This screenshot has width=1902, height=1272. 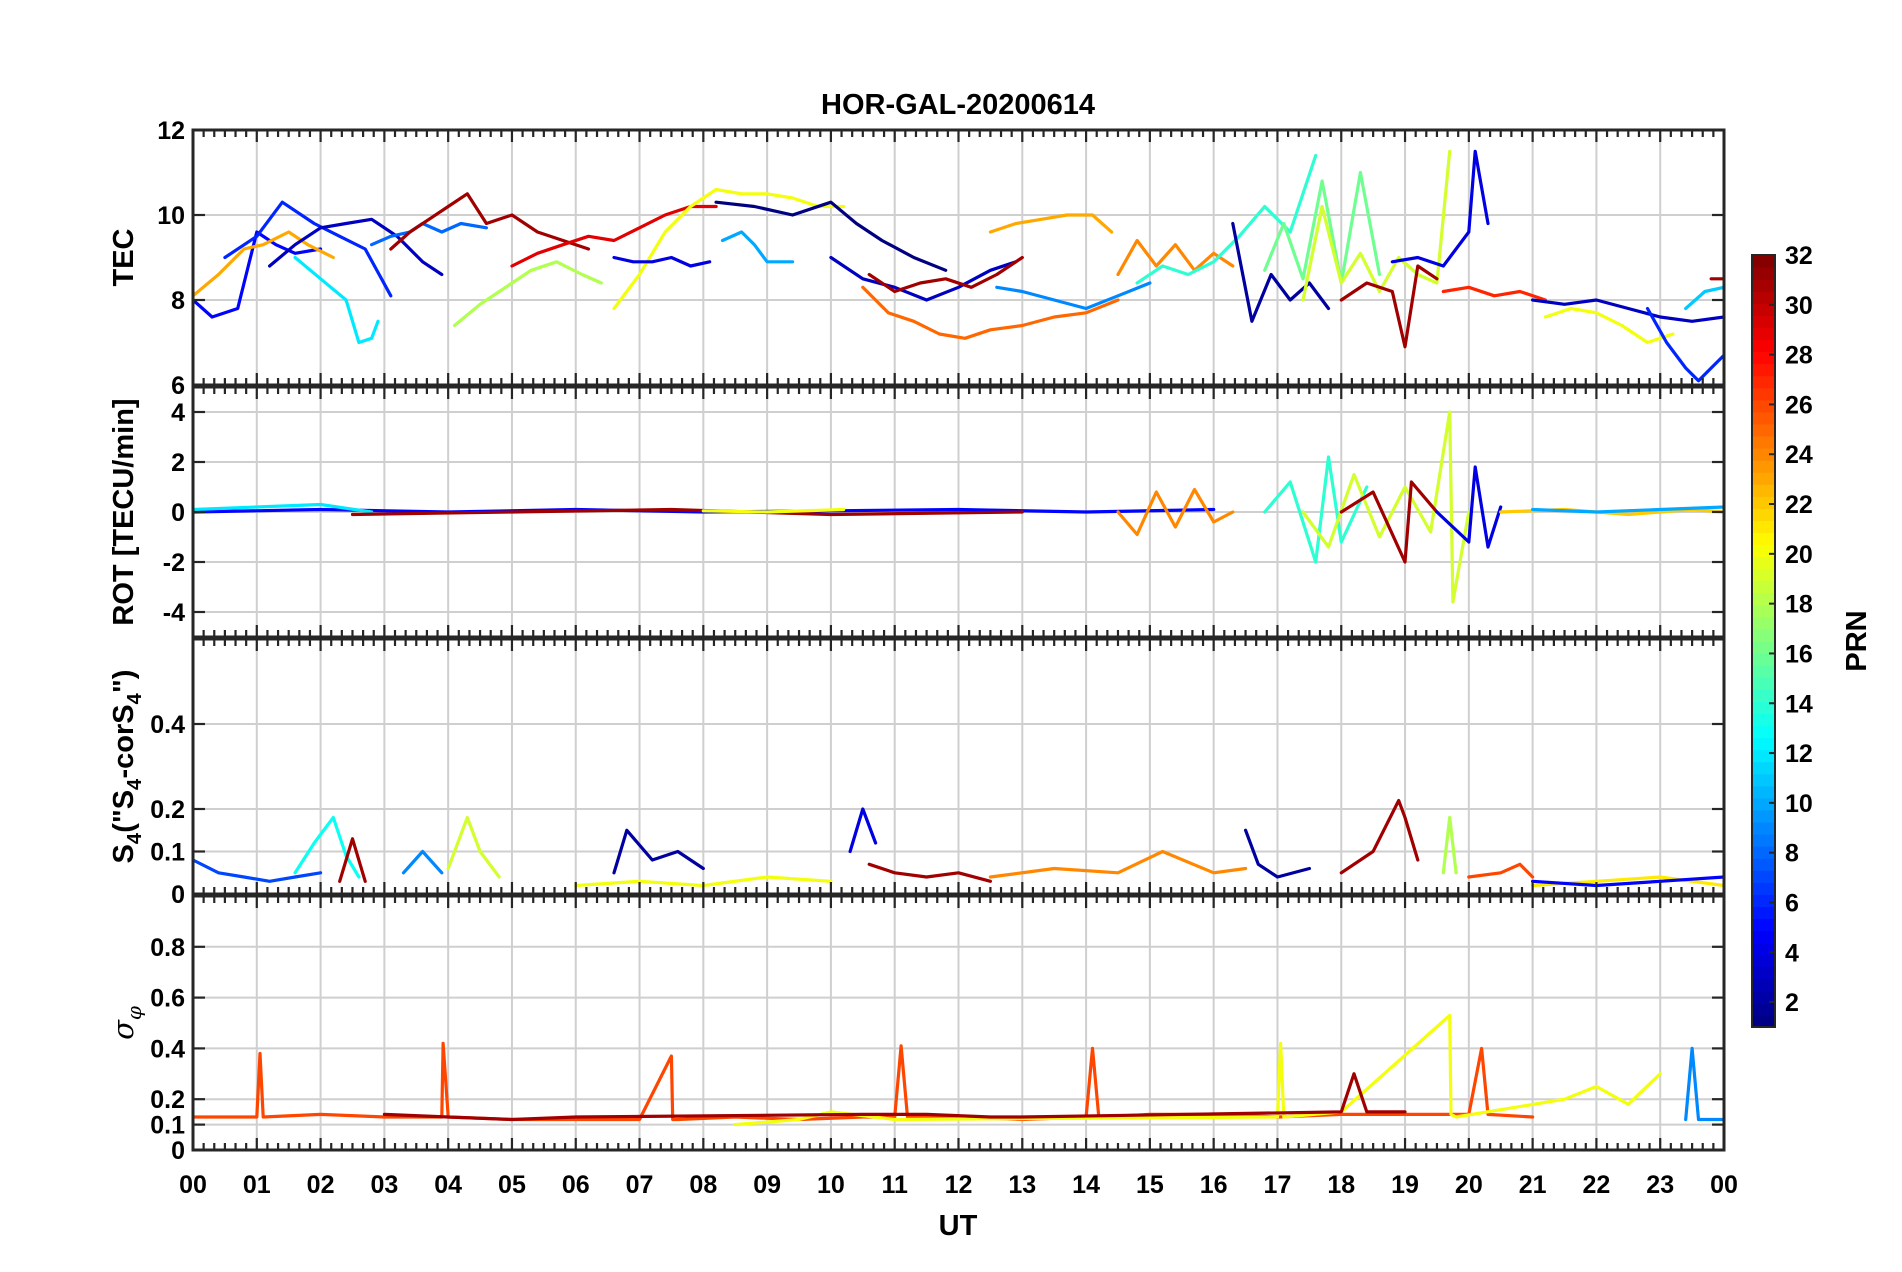 What do you see at coordinates (1214, 1185) in the screenshot?
I see `x-tick-label: 16` at bounding box center [1214, 1185].